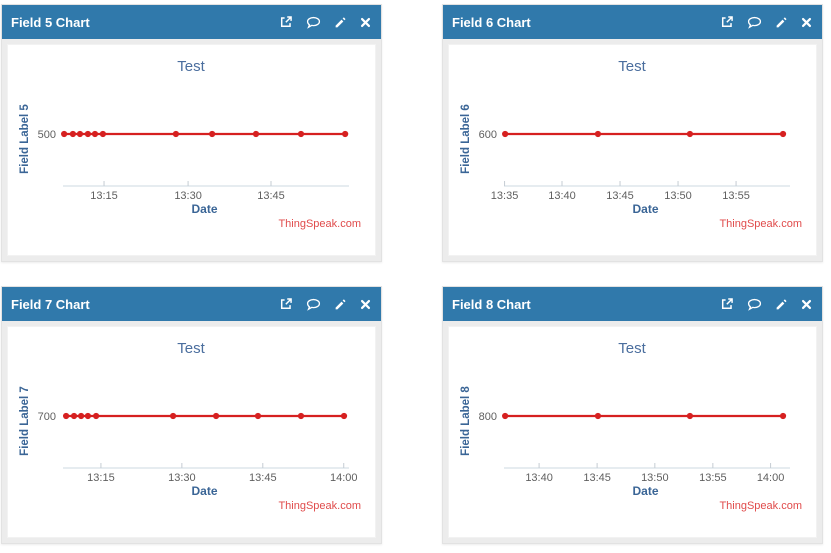 The width and height of the screenshot is (831, 553). I want to click on panel-title: Field 7 Chart, so click(50, 304).